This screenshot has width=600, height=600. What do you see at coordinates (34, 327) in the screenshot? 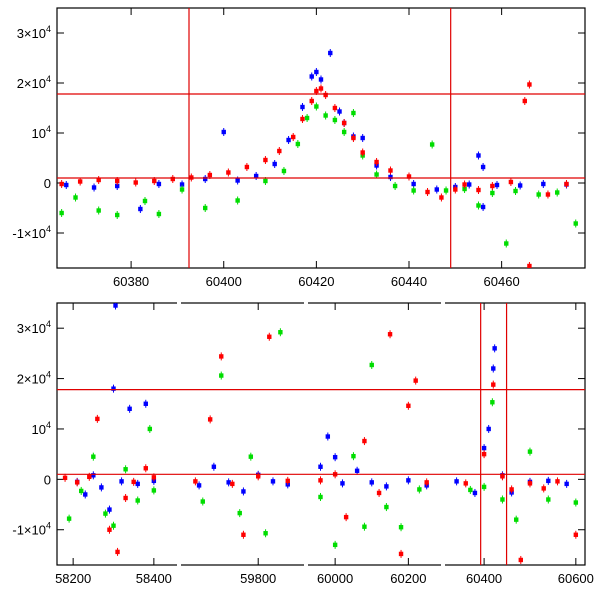
I see `y-tick-label: 3×10⁴` at bounding box center [34, 327].